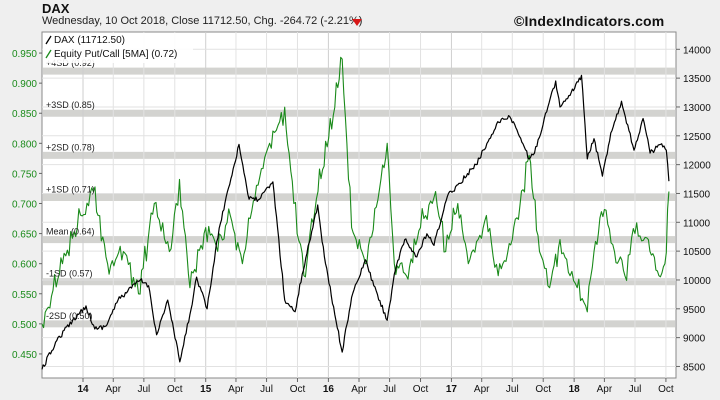 The height and width of the screenshot is (400, 720). Describe the element at coordinates (69, 316) in the screenshot. I see `sd-band-label: -2SD (0.50)` at that location.